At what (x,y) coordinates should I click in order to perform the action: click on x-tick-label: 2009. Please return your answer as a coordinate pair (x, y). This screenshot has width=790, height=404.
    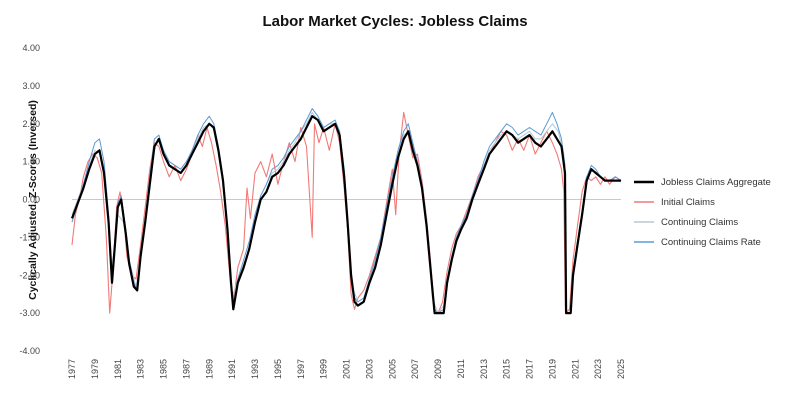
    Looking at the image, I should click on (438, 369).